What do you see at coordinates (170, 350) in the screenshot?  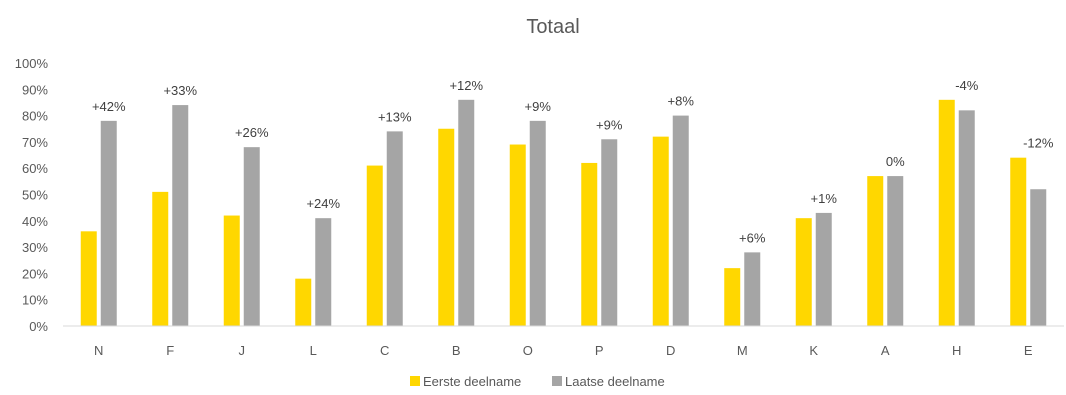 I see `x-tick-label: F` at bounding box center [170, 350].